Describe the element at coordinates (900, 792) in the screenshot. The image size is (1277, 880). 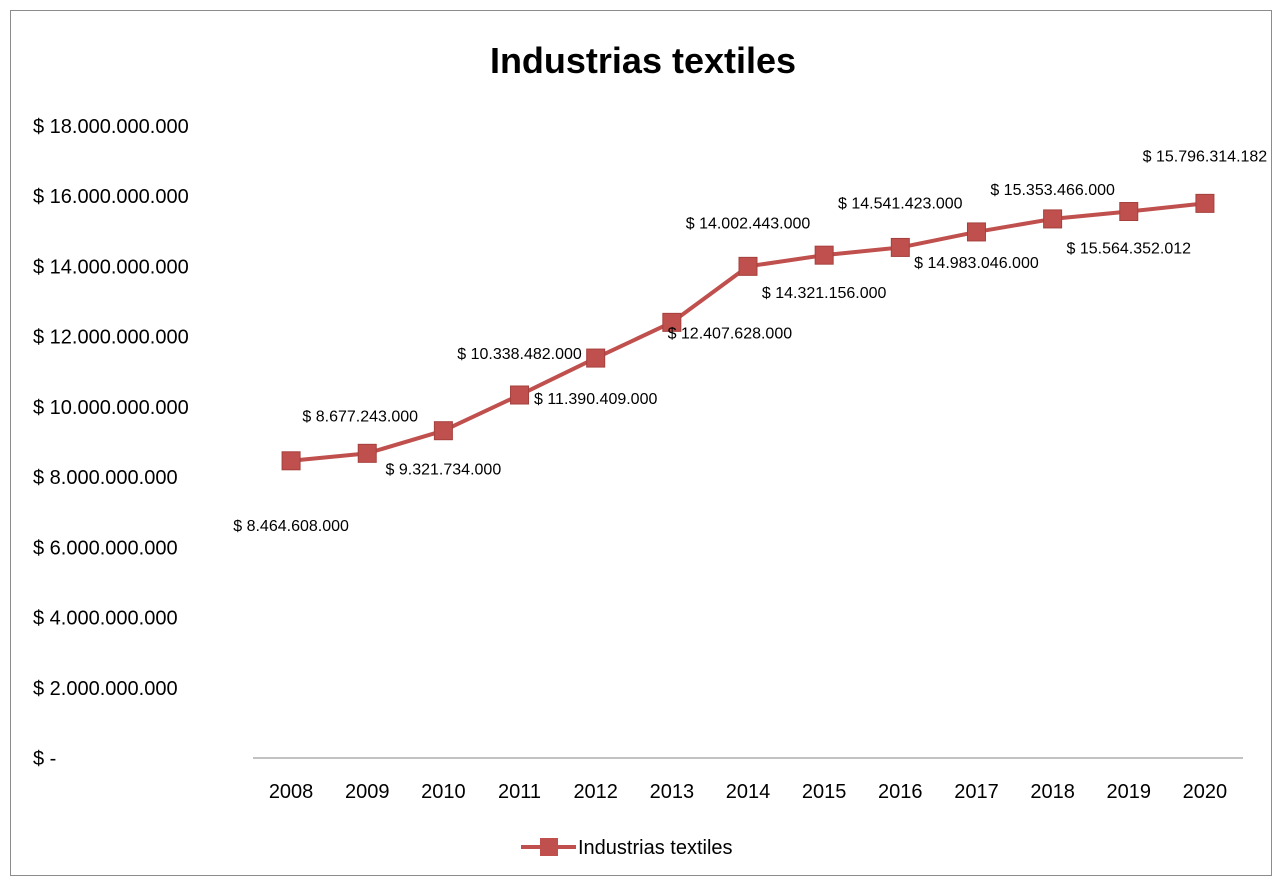
I see `x-tick-label: 2016` at that location.